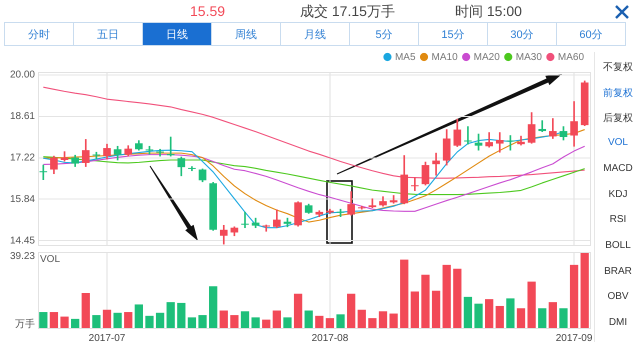  I want to click on text: 15分, so click(452, 34).